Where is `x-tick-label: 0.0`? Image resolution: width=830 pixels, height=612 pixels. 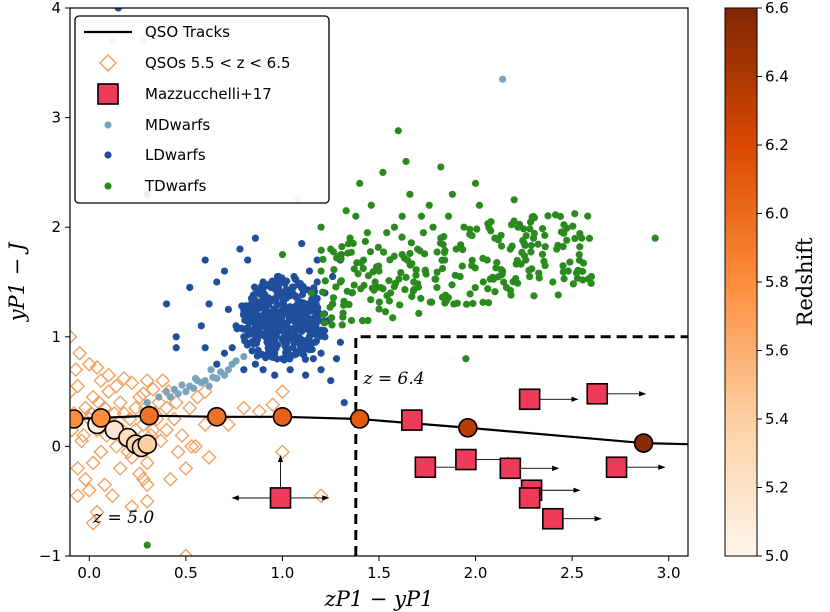 x-tick-label: 0.0 is located at coordinates (89, 573).